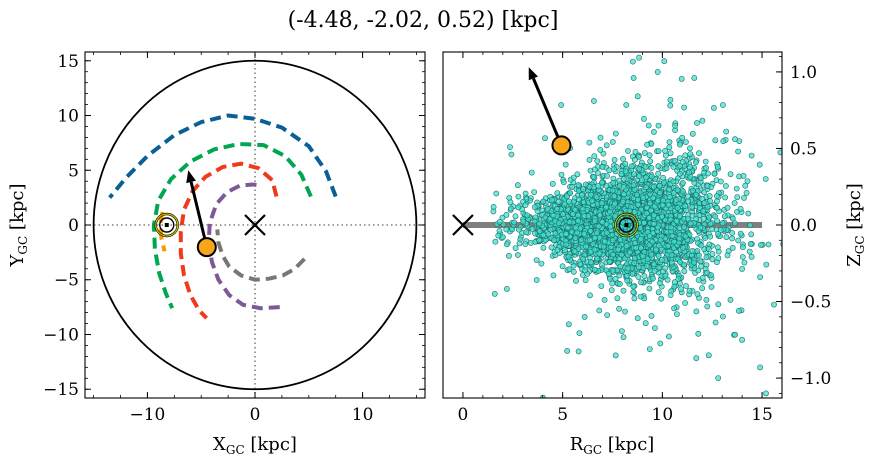 This screenshot has width=874, height=464. Describe the element at coordinates (463, 415) in the screenshot. I see `x-tick-label: 0` at that location.